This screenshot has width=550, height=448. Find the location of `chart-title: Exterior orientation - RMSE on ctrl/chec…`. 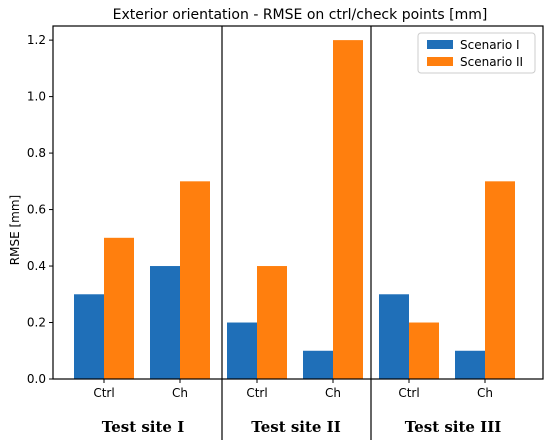

chart-title: Exterior orientation - RMSE on ctrl/chec… is located at coordinates (300, 15).